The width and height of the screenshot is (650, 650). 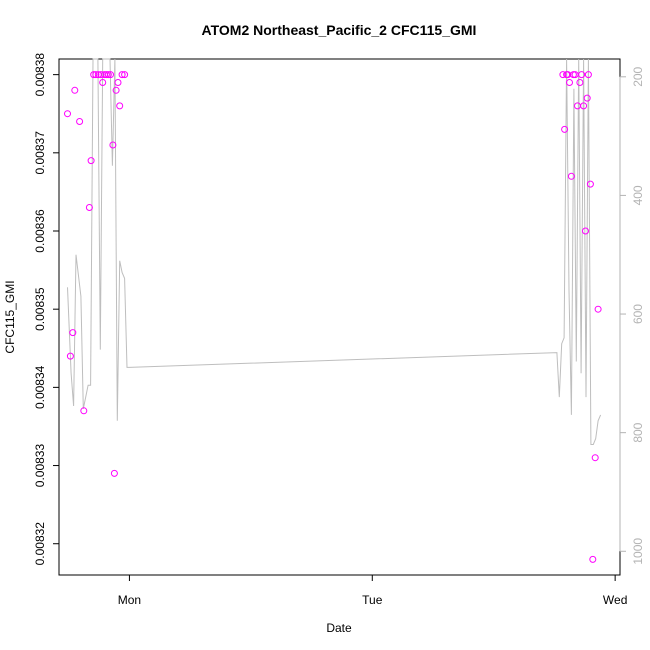 I want to click on y-tick-label: 0.00837, so click(x=40, y=153).